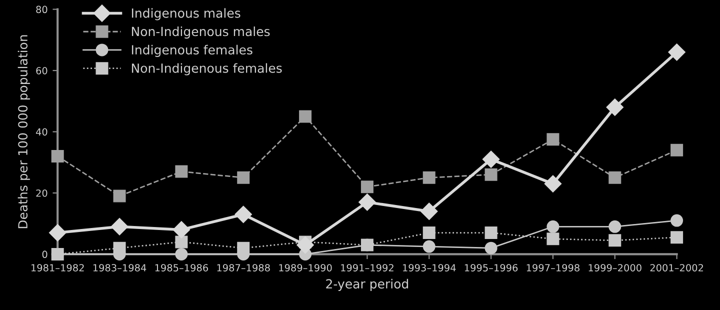  What do you see at coordinates (676, 268) in the screenshot?
I see `x-tick-label: 2001–2002` at bounding box center [676, 268].